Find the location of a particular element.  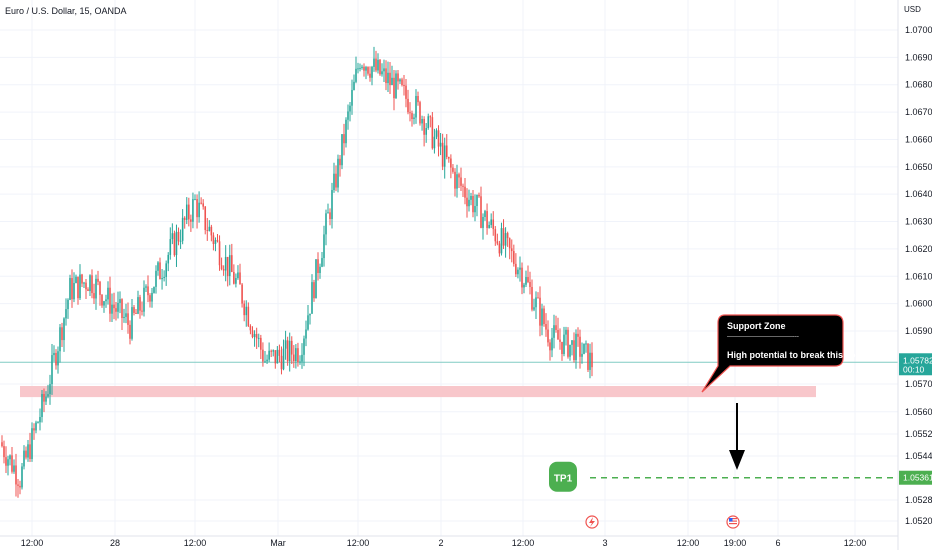

current-price-label: 1.05782 is located at coordinates (917, 360).